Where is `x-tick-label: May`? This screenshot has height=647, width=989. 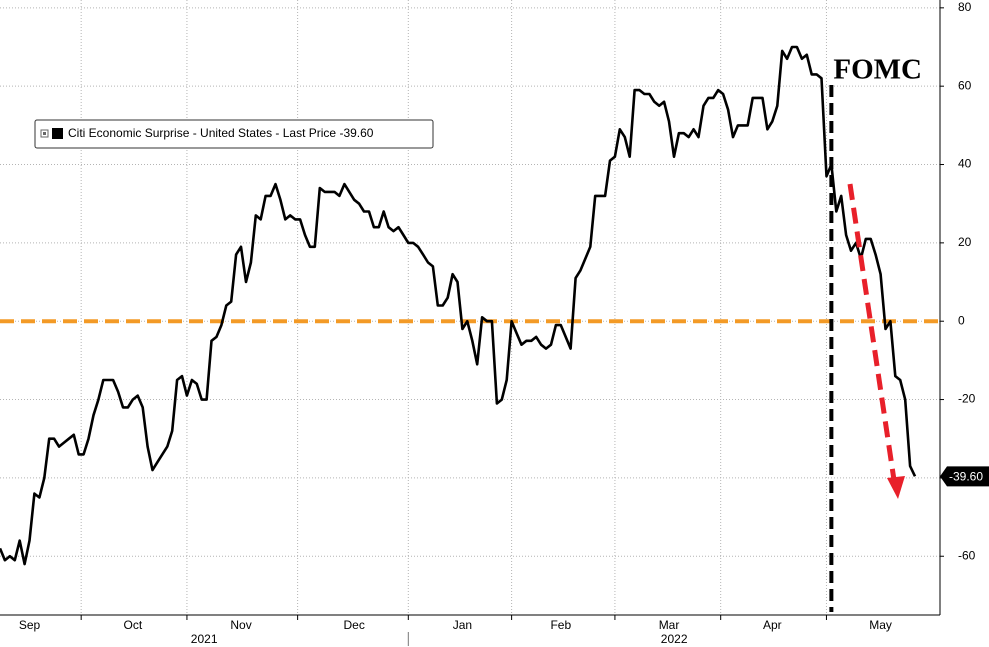 x-tick-label: May is located at coordinates (880, 625).